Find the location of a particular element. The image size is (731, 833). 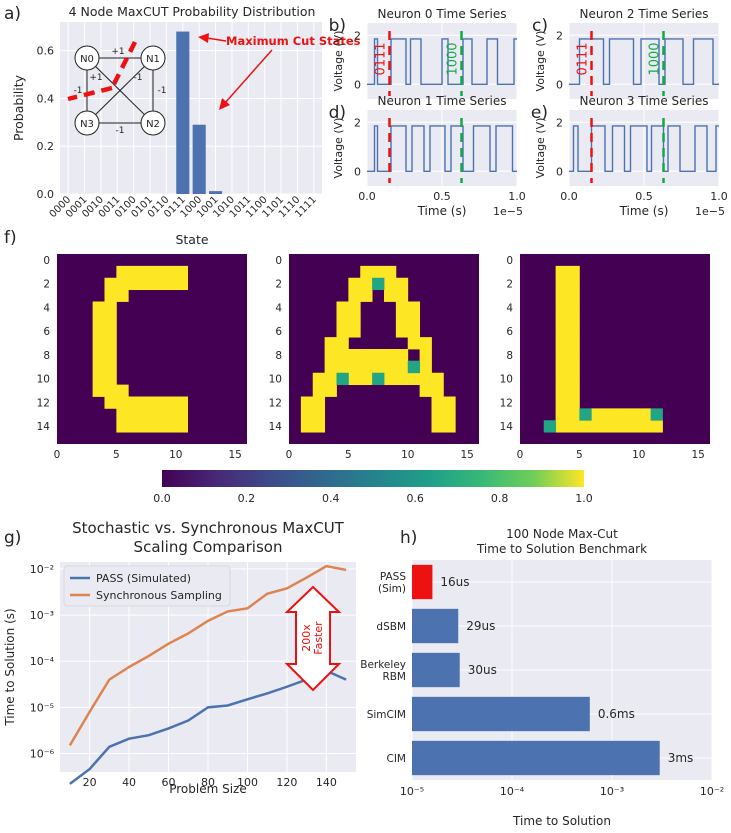

y-category-label: Berkeley is located at coordinates (383, 665).